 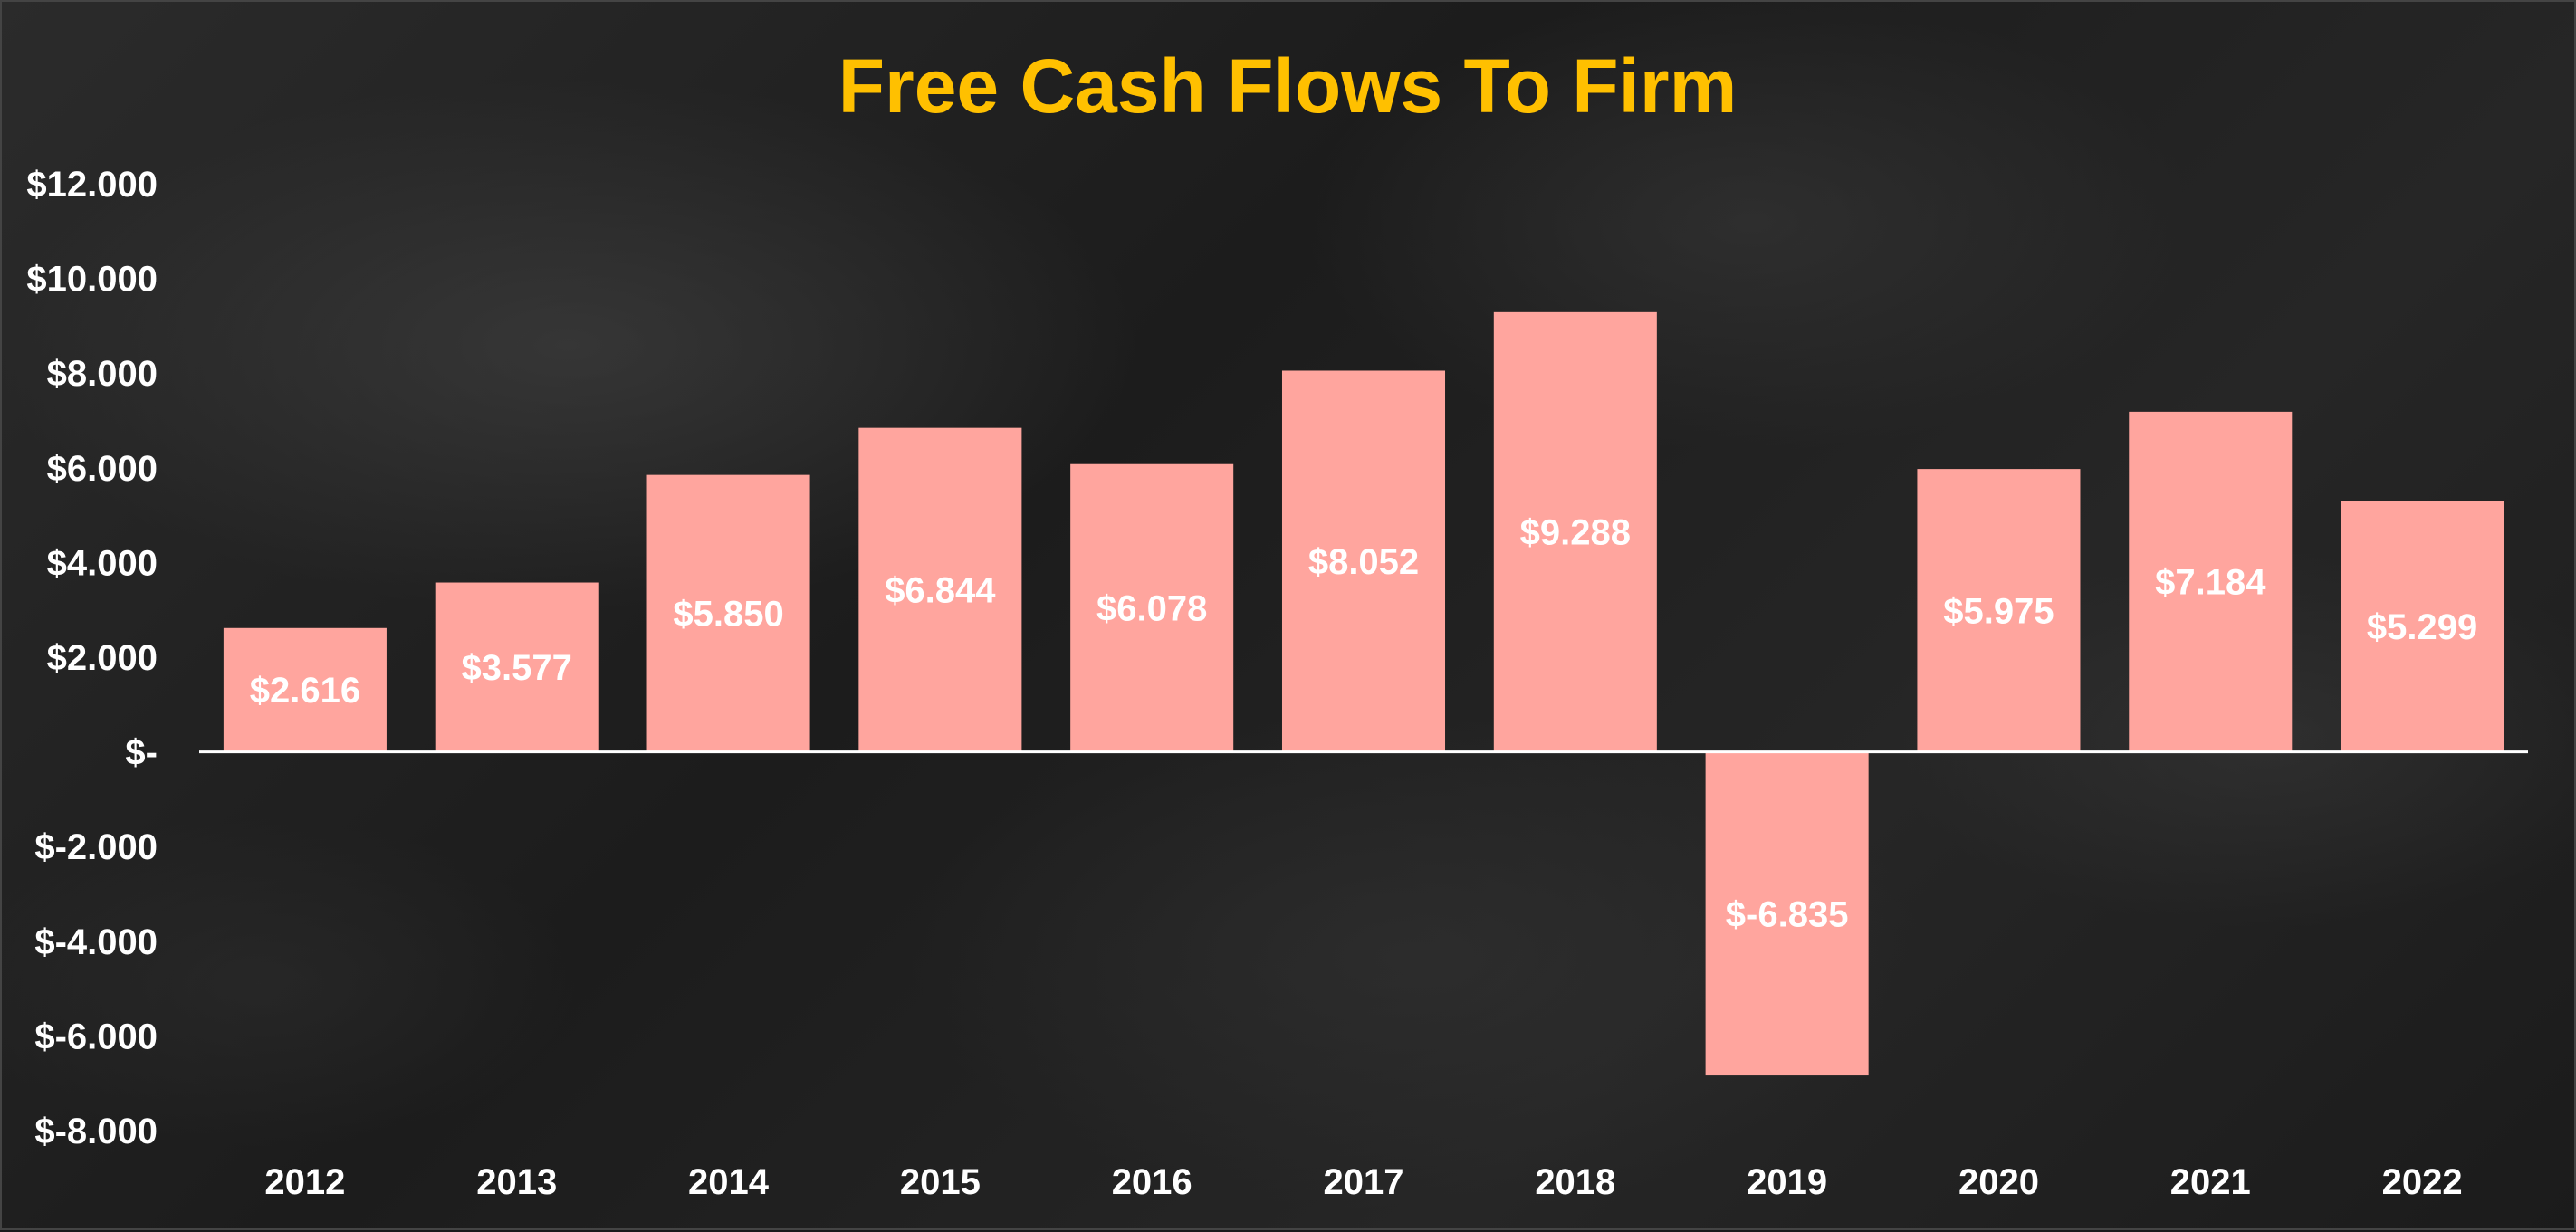 What do you see at coordinates (304, 1182) in the screenshot?
I see `x-tick-label: 2012` at bounding box center [304, 1182].